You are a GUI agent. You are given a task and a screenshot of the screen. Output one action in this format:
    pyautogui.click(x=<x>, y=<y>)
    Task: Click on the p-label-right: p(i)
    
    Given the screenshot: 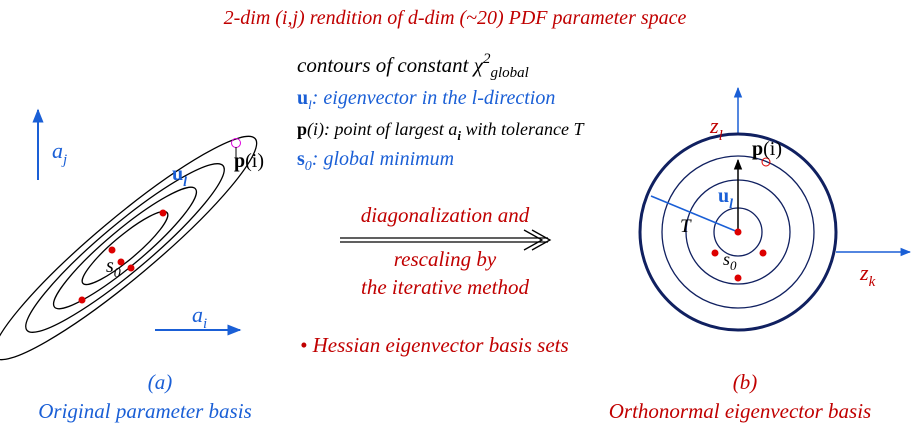 What is the action you would take?
    pyautogui.click(x=767, y=149)
    